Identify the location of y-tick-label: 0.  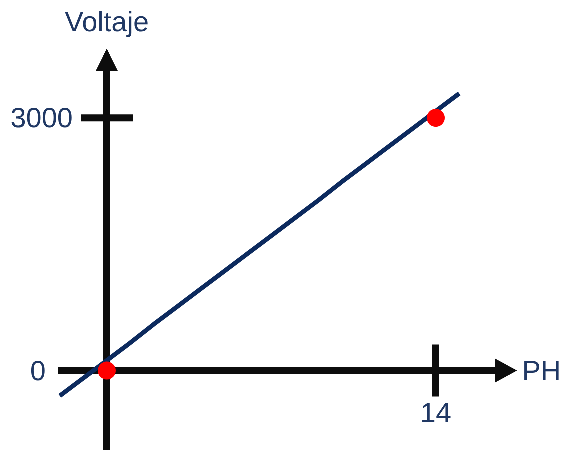
(38, 370).